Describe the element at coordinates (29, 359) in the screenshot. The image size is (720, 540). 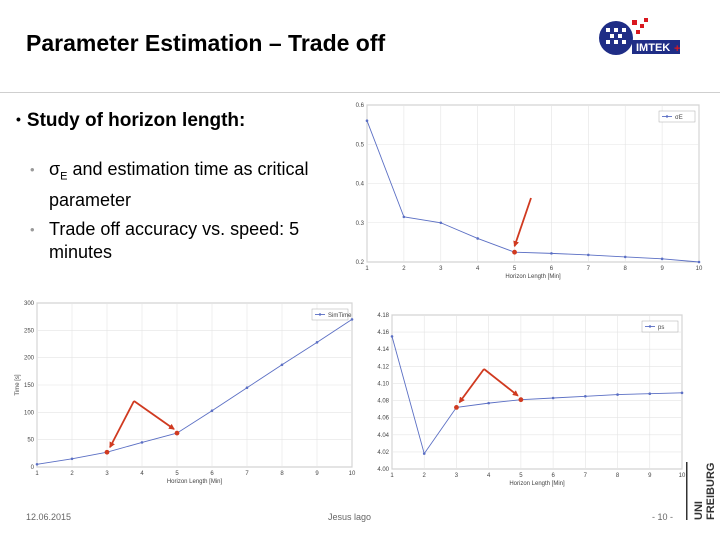
I see `y-tick-label: 200` at that location.